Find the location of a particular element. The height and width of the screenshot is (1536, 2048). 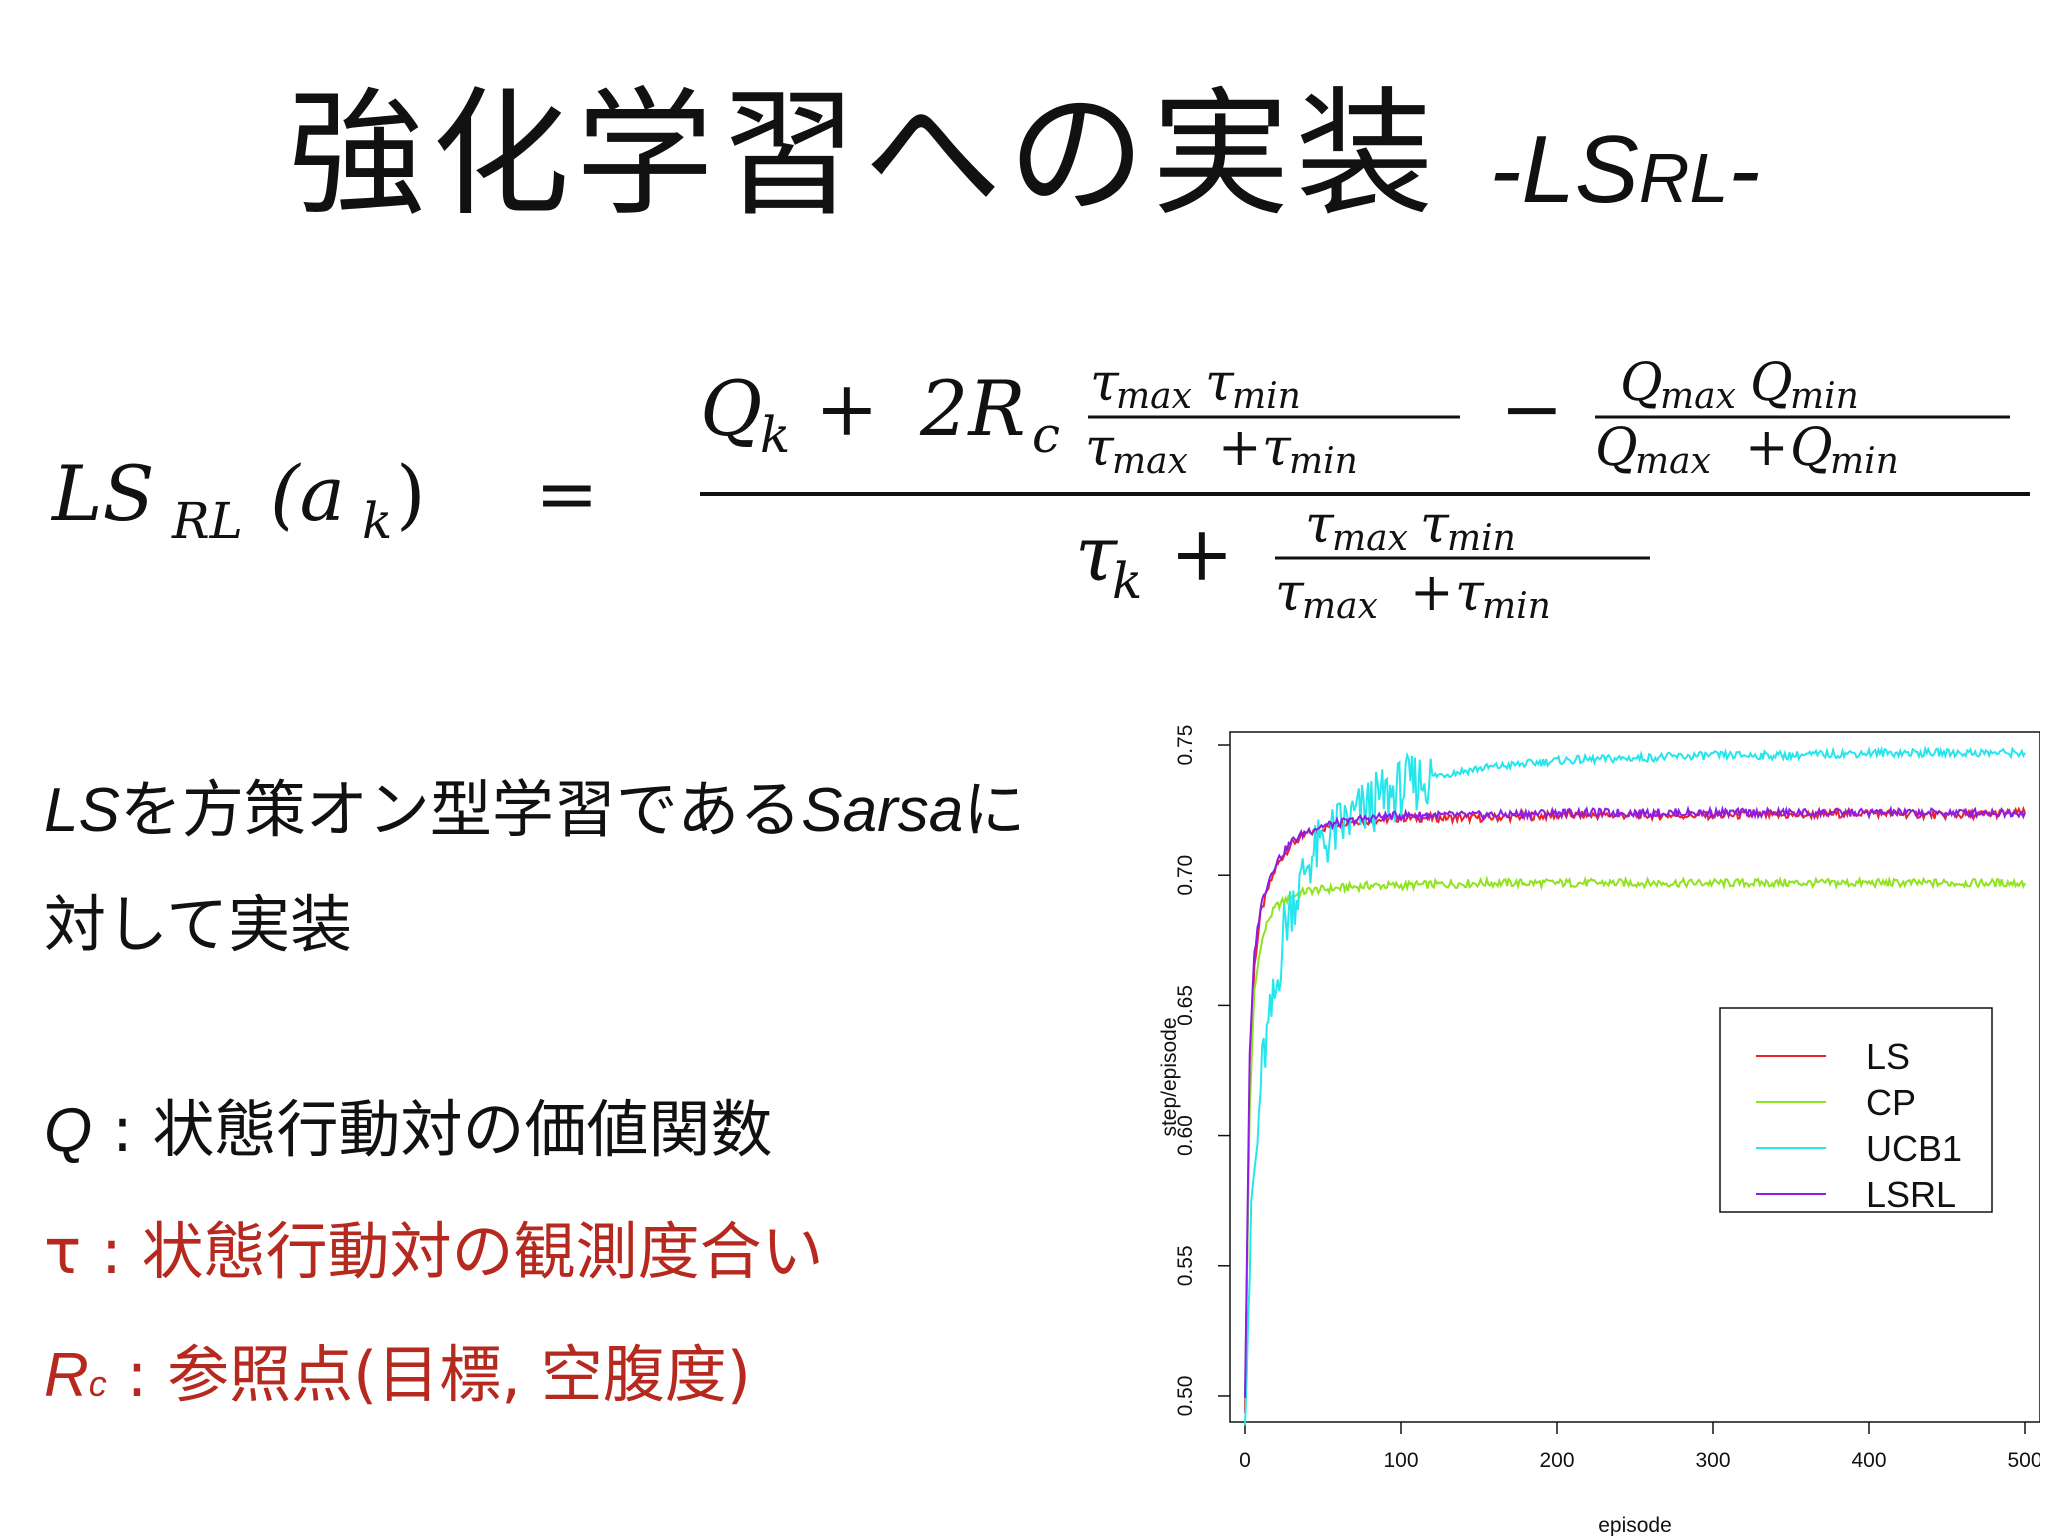

x-axis-label: episode is located at coordinates (1635, 1525).